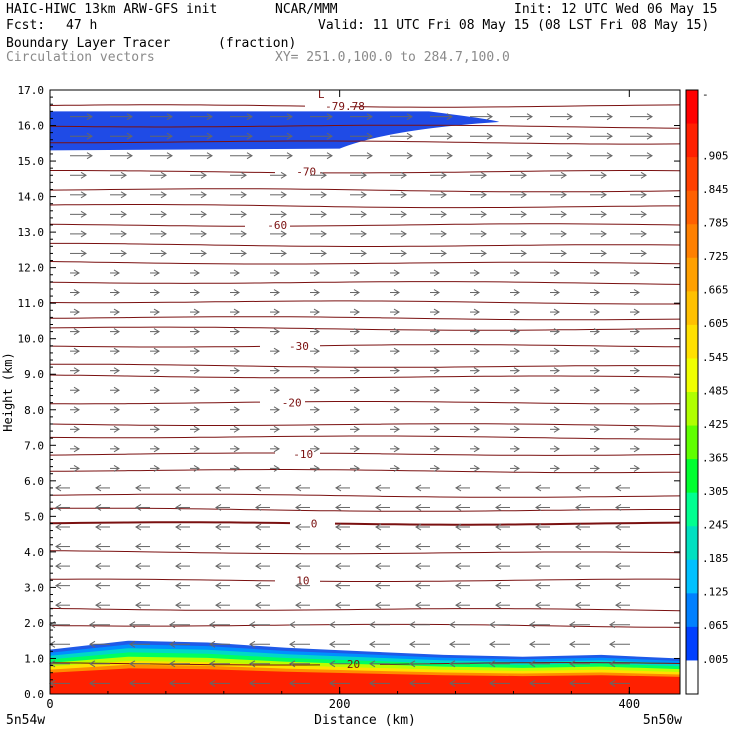 The height and width of the screenshot is (740, 740). I want to click on colorbar-label: -, so click(705, 94).